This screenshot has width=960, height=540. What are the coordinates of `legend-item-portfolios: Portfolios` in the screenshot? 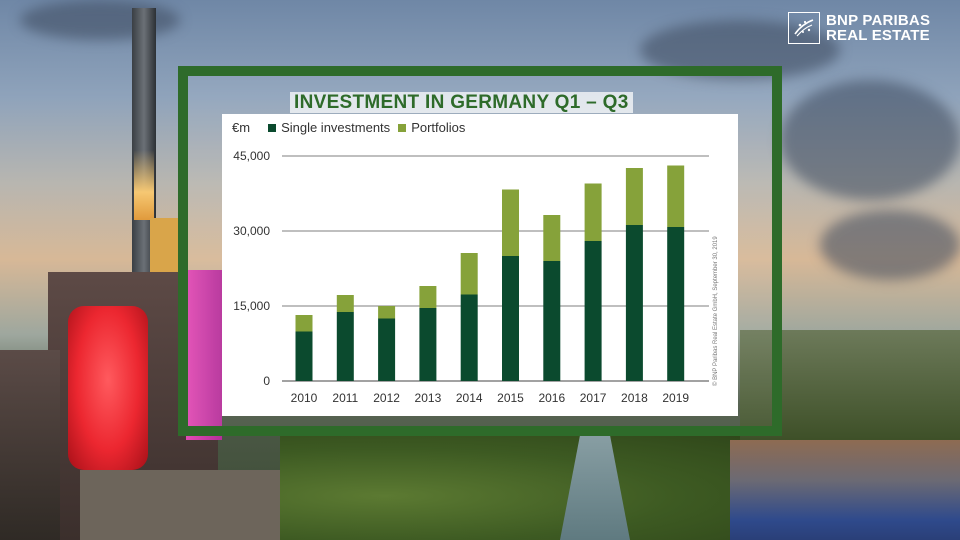 It's located at (431, 127).